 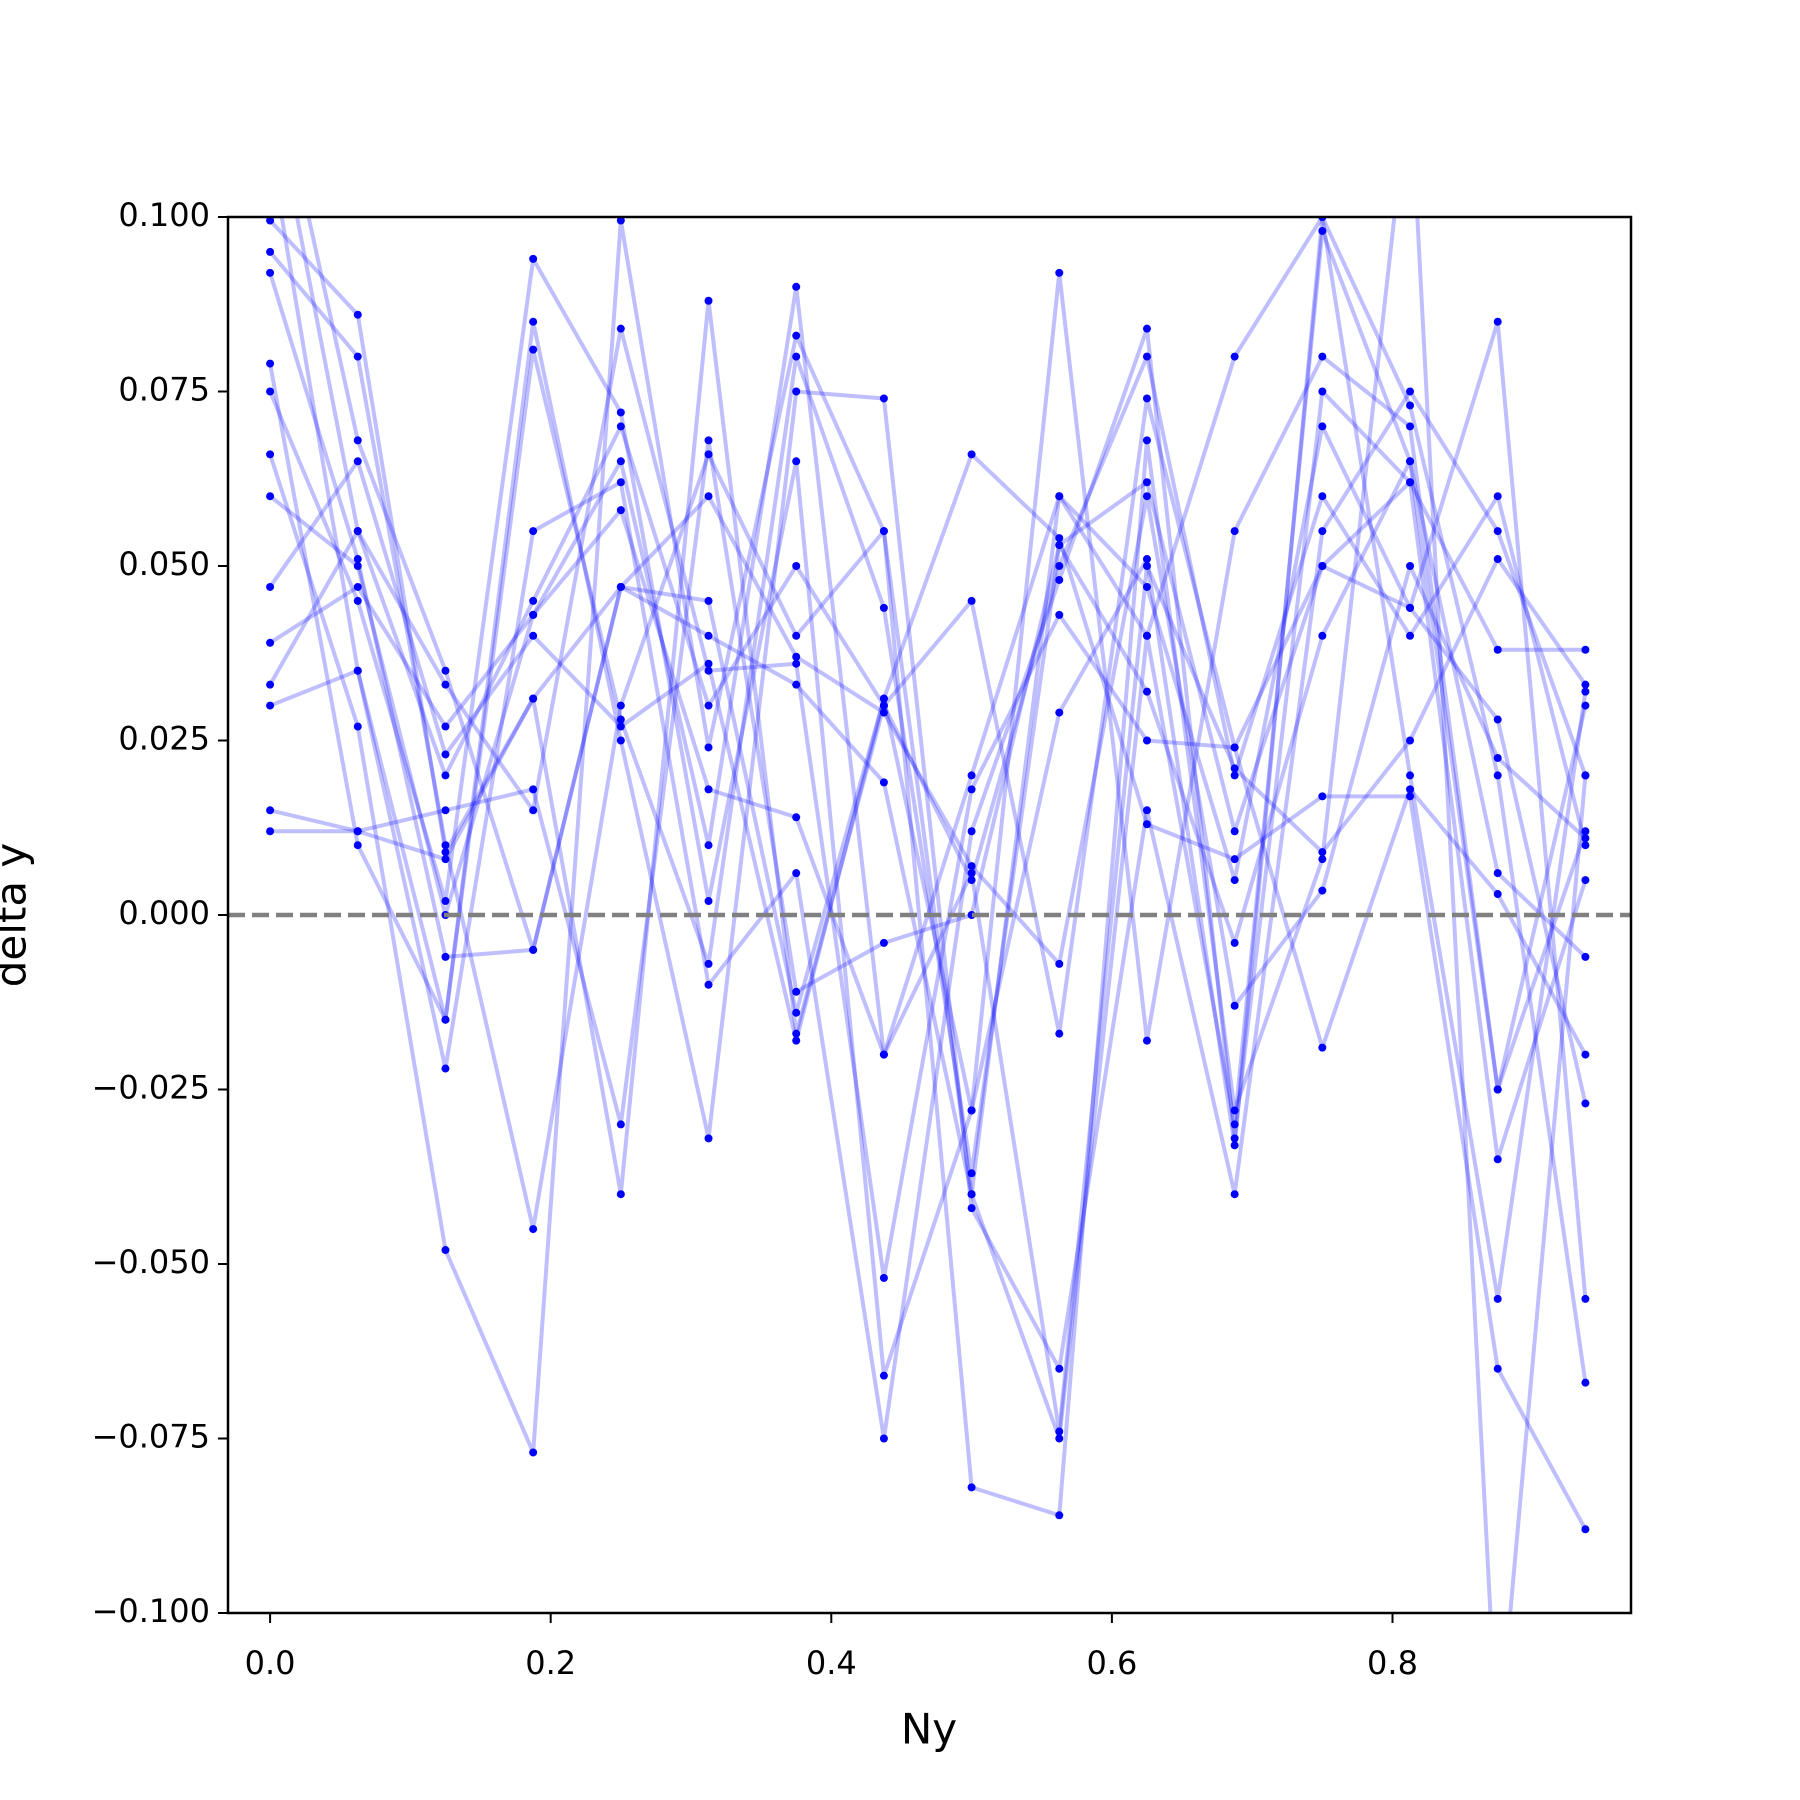 What do you see at coordinates (151, 1088) in the screenshot?
I see `y-tick-label: −0.025` at bounding box center [151, 1088].